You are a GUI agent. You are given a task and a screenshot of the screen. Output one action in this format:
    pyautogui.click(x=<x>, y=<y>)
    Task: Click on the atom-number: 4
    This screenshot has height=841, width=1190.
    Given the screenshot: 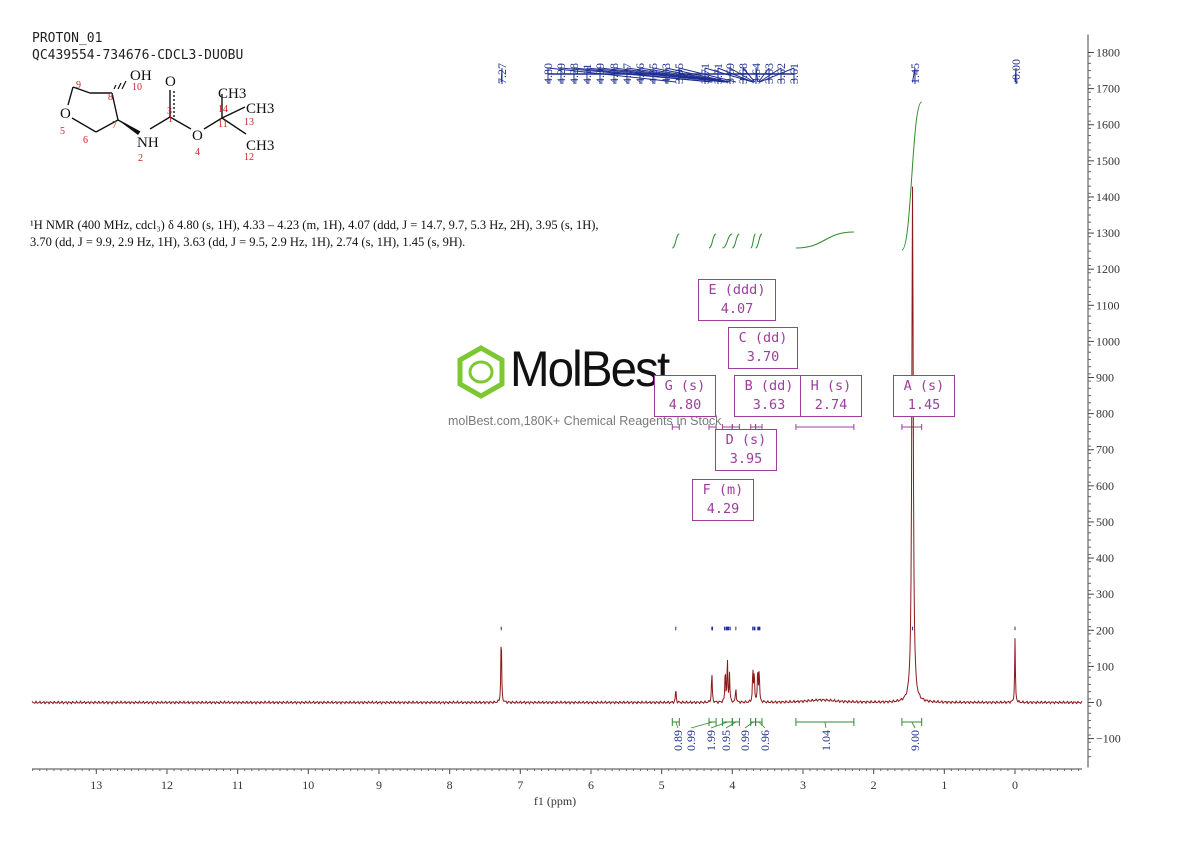 What is the action you would take?
    pyautogui.click(x=197, y=152)
    